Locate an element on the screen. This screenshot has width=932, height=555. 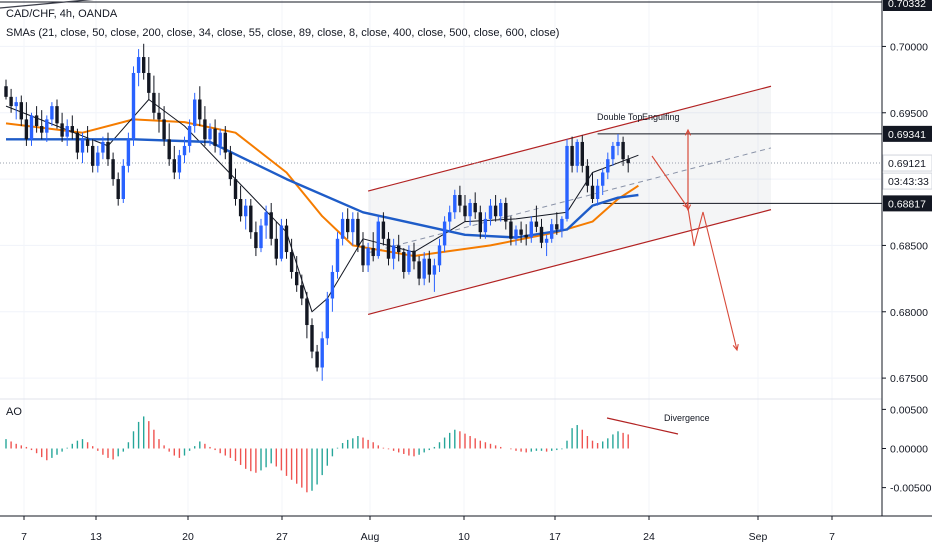
price-tick-label: 0.69500 is located at coordinates (909, 114).